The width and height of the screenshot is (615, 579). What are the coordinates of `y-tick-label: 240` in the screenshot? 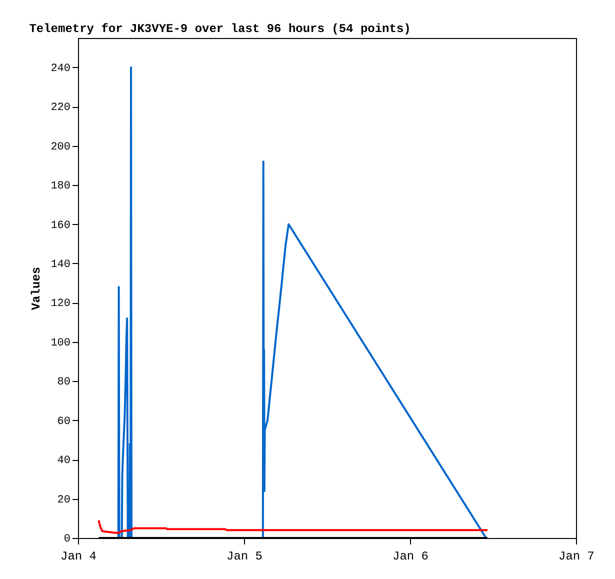 It's located at (60, 68).